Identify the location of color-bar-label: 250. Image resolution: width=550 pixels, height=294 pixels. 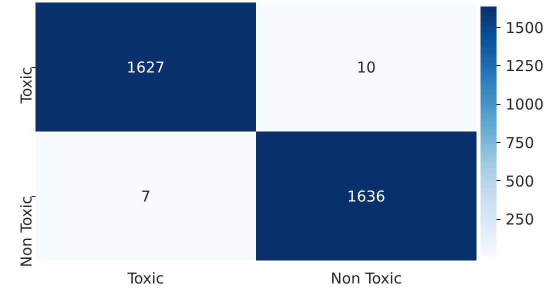
(520, 219).